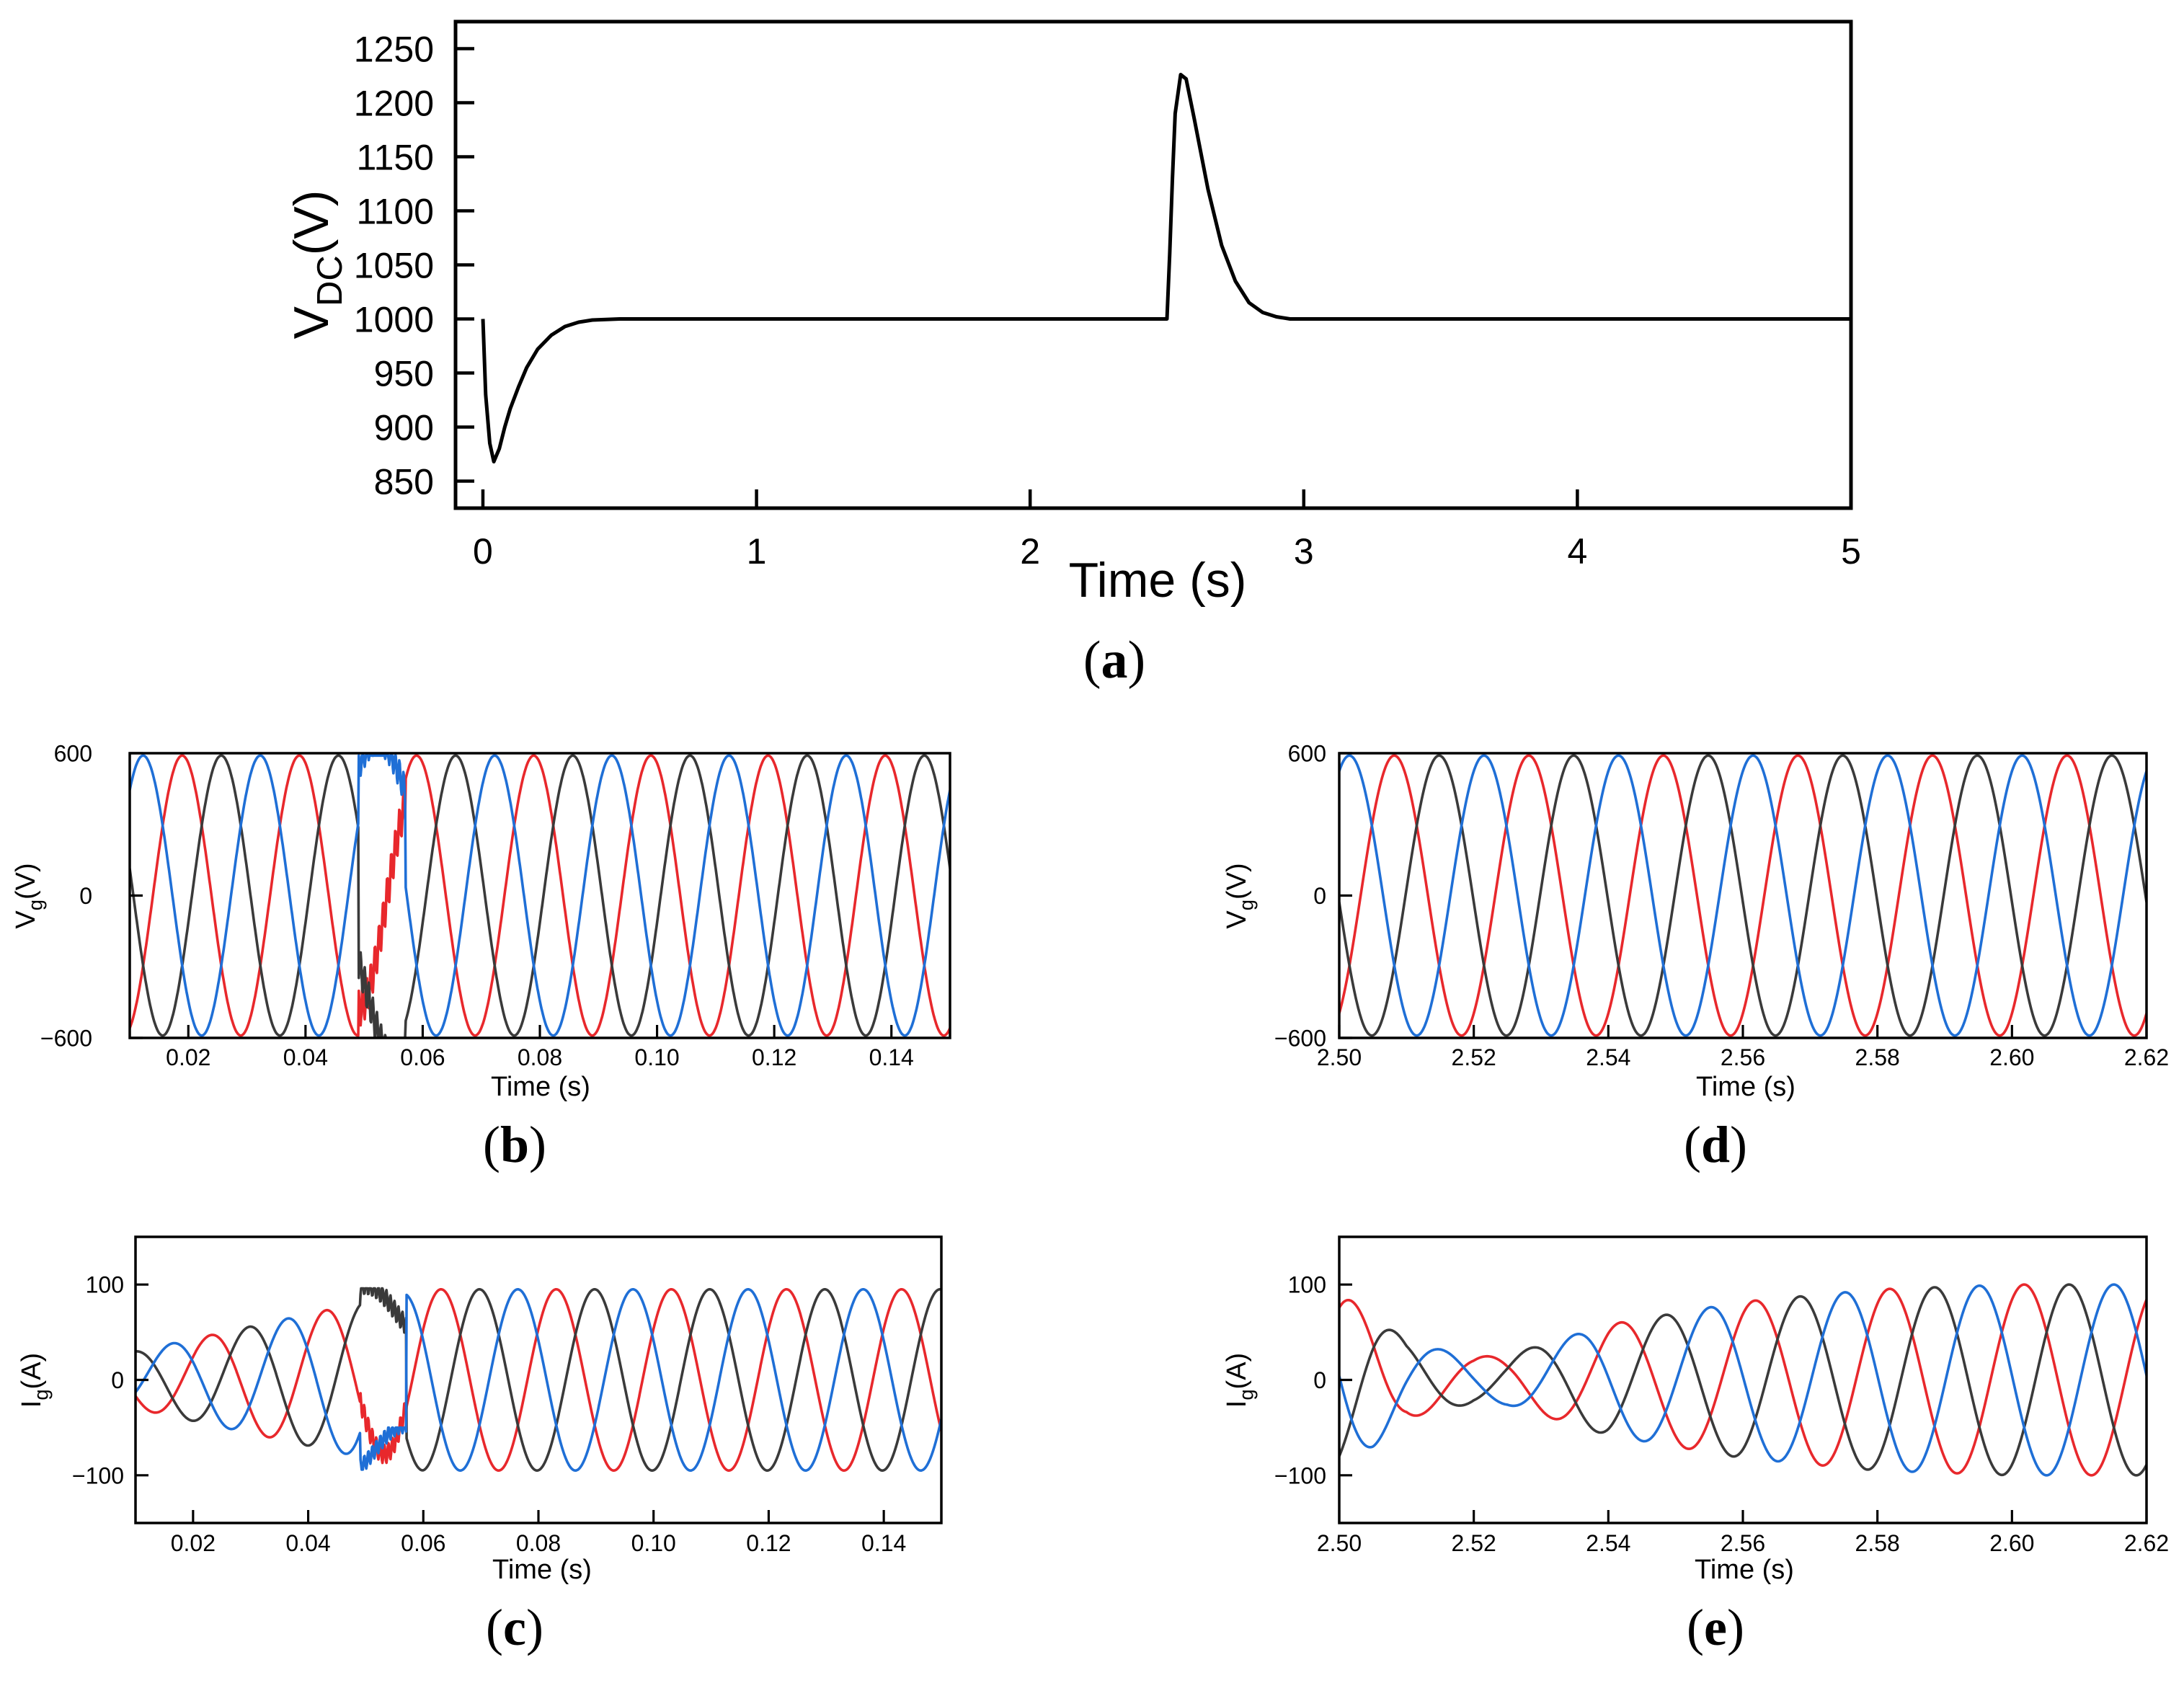 The width and height of the screenshot is (2184, 1683). Describe the element at coordinates (404, 428) in the screenshot. I see `y-tick-label: 900` at that location.